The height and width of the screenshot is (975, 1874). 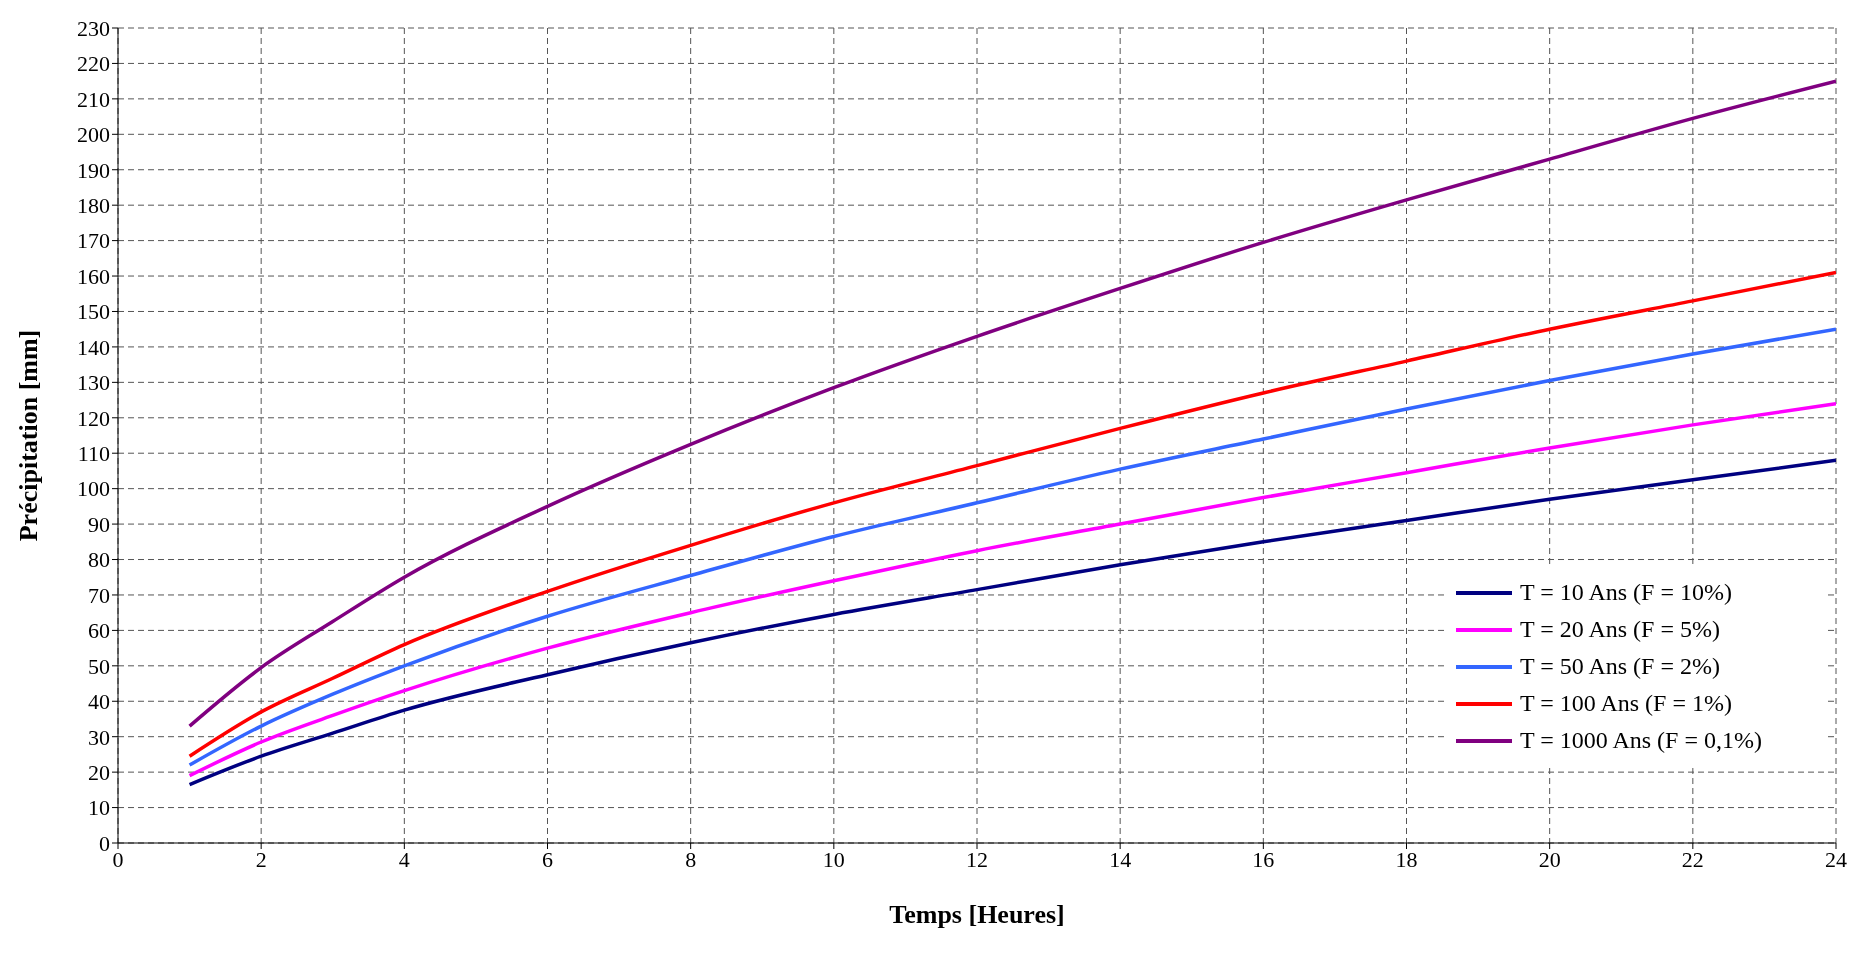 What do you see at coordinates (547, 859) in the screenshot?
I see `x-tick-label: 6` at bounding box center [547, 859].